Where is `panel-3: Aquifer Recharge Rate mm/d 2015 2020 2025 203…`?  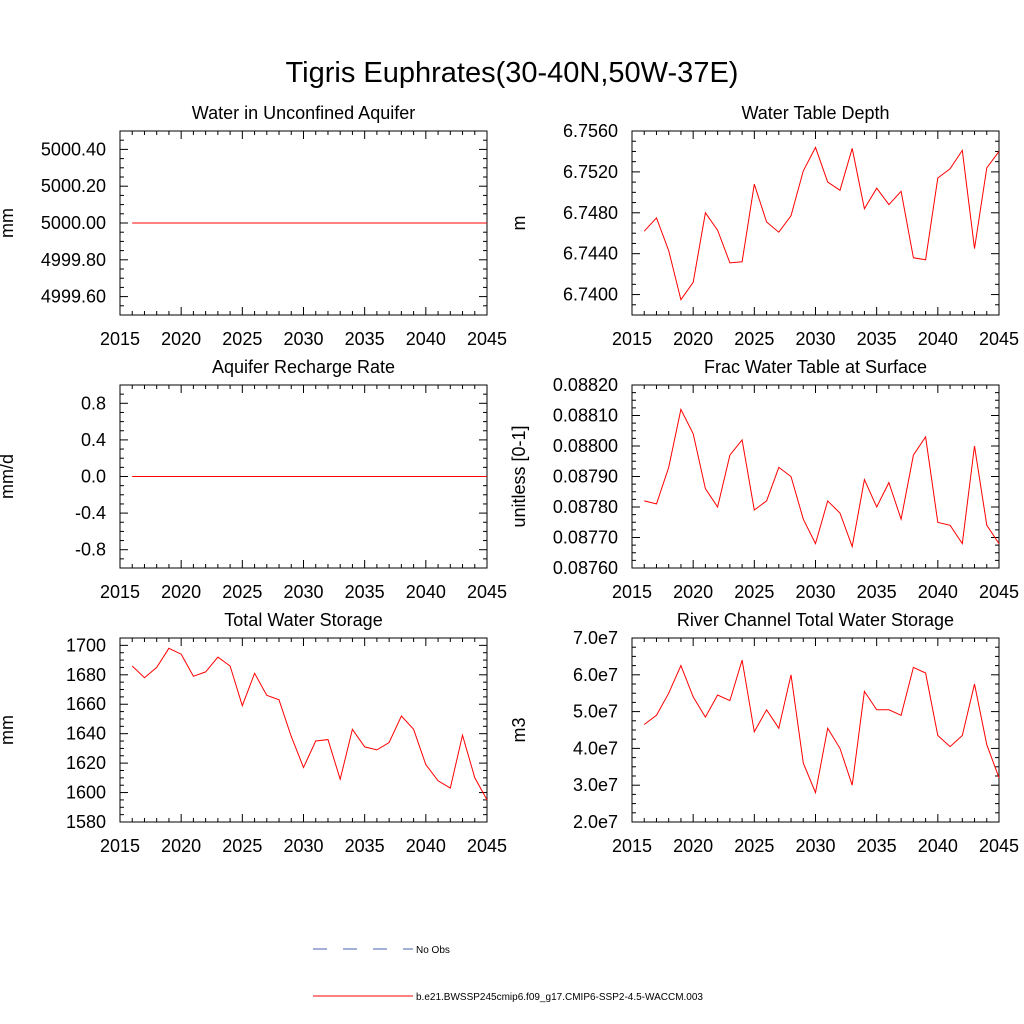 panel-3: Aquifer Recharge Rate mm/d 2015 2020 2025 203… is located at coordinates (253, 479).